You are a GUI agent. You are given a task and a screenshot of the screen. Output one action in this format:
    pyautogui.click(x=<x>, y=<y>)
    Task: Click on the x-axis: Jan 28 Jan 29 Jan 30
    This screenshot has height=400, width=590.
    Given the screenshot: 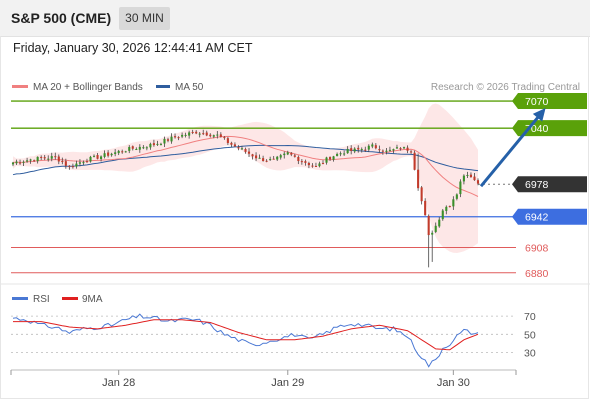 What is the action you would take?
    pyautogui.click(x=263, y=379)
    